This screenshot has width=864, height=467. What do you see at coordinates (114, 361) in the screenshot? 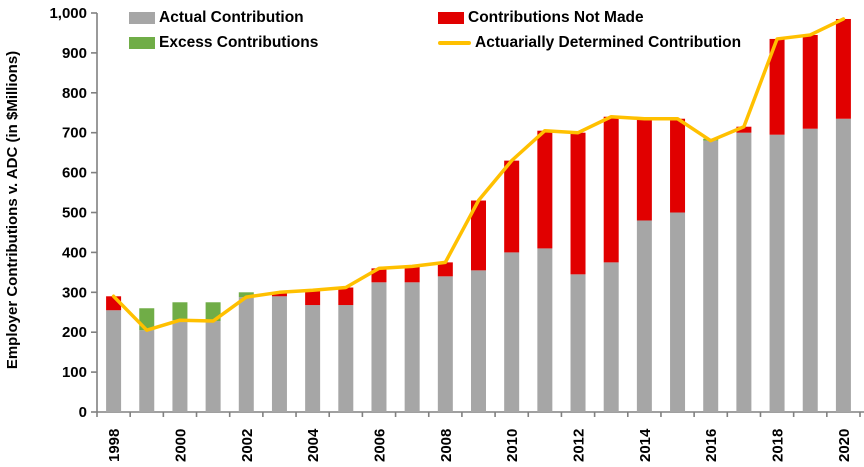
I see `bar-segment-1998` at bounding box center [114, 361].